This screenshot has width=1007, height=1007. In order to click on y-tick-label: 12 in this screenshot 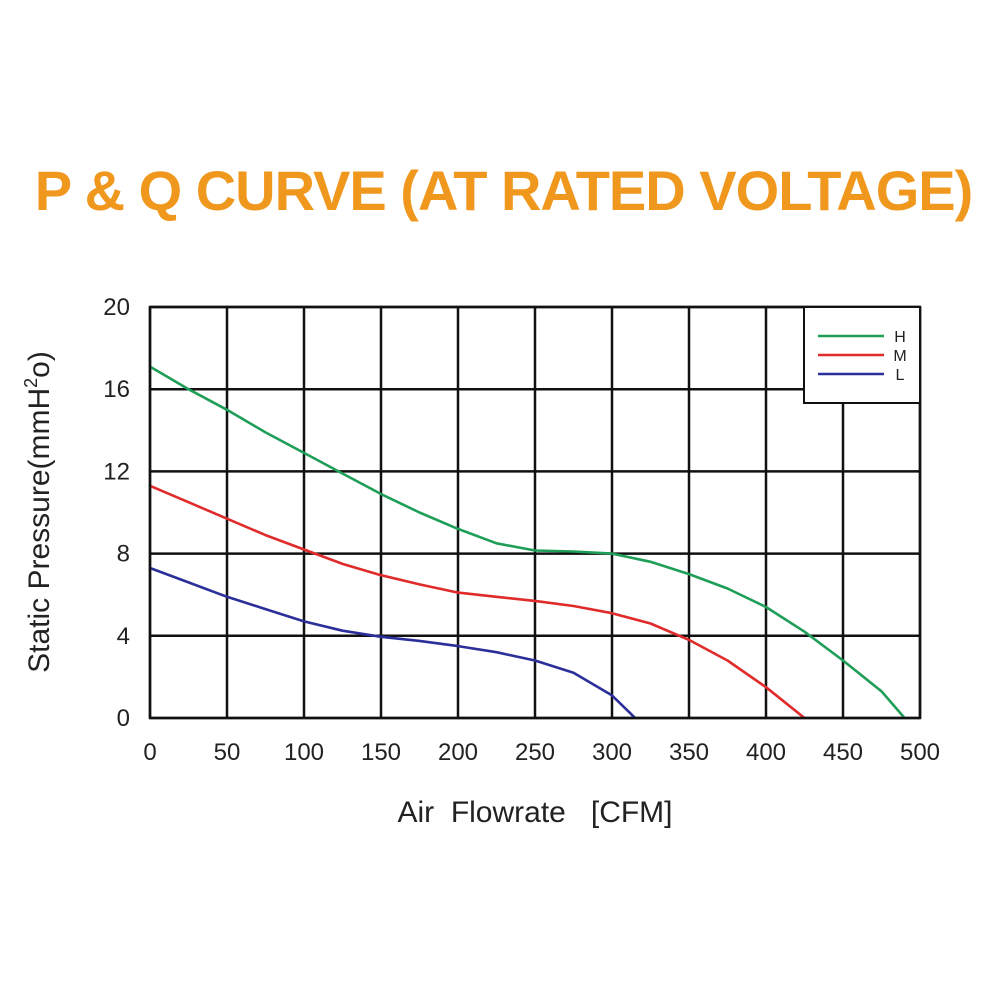, I will do `click(116, 471)`.